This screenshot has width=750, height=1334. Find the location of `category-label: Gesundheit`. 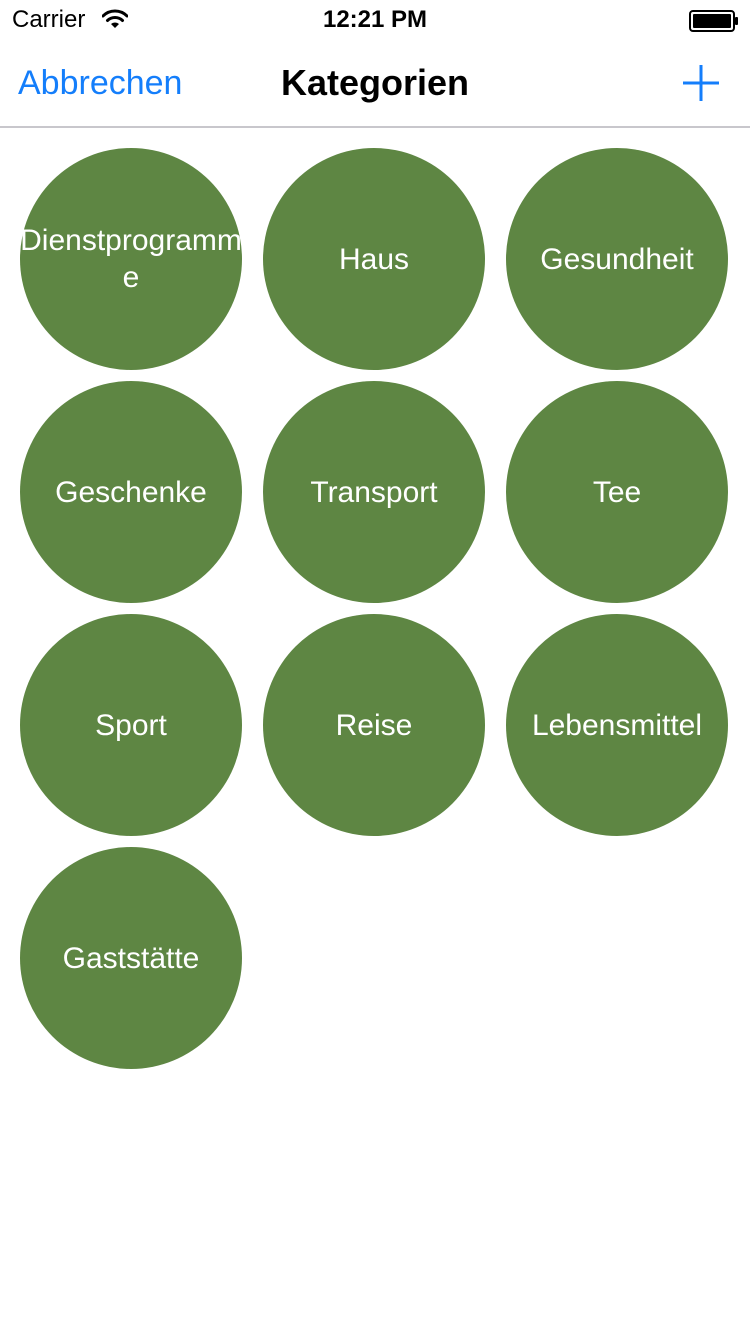

category-label: Gesundheit is located at coordinates (617, 259).